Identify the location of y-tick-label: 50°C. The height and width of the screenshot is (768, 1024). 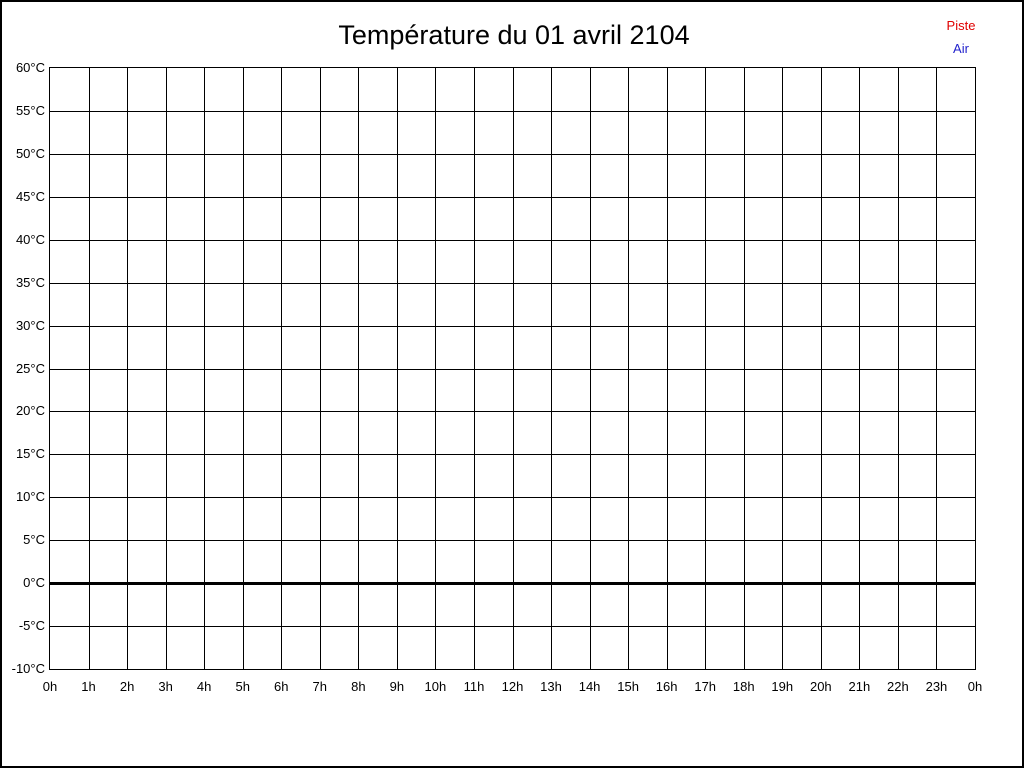
(30, 153).